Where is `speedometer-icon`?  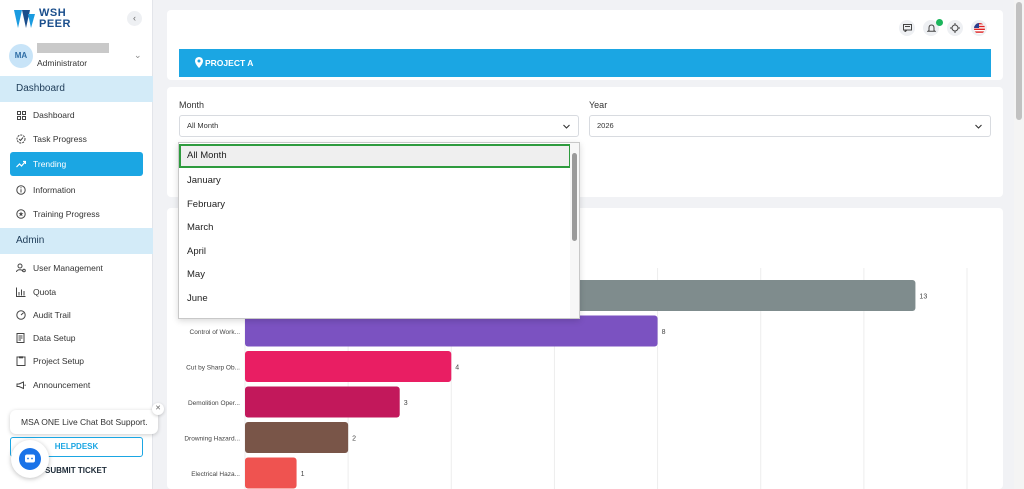 speedometer-icon is located at coordinates (21, 315).